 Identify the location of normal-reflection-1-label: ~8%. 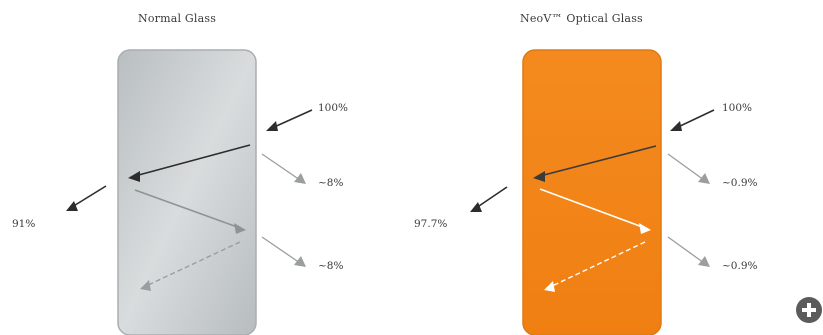
(331, 183).